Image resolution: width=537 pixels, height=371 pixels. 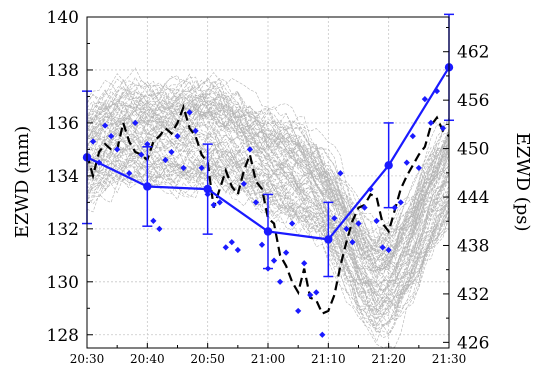 I want to click on x-tick-label: 20:30, so click(x=87, y=359).